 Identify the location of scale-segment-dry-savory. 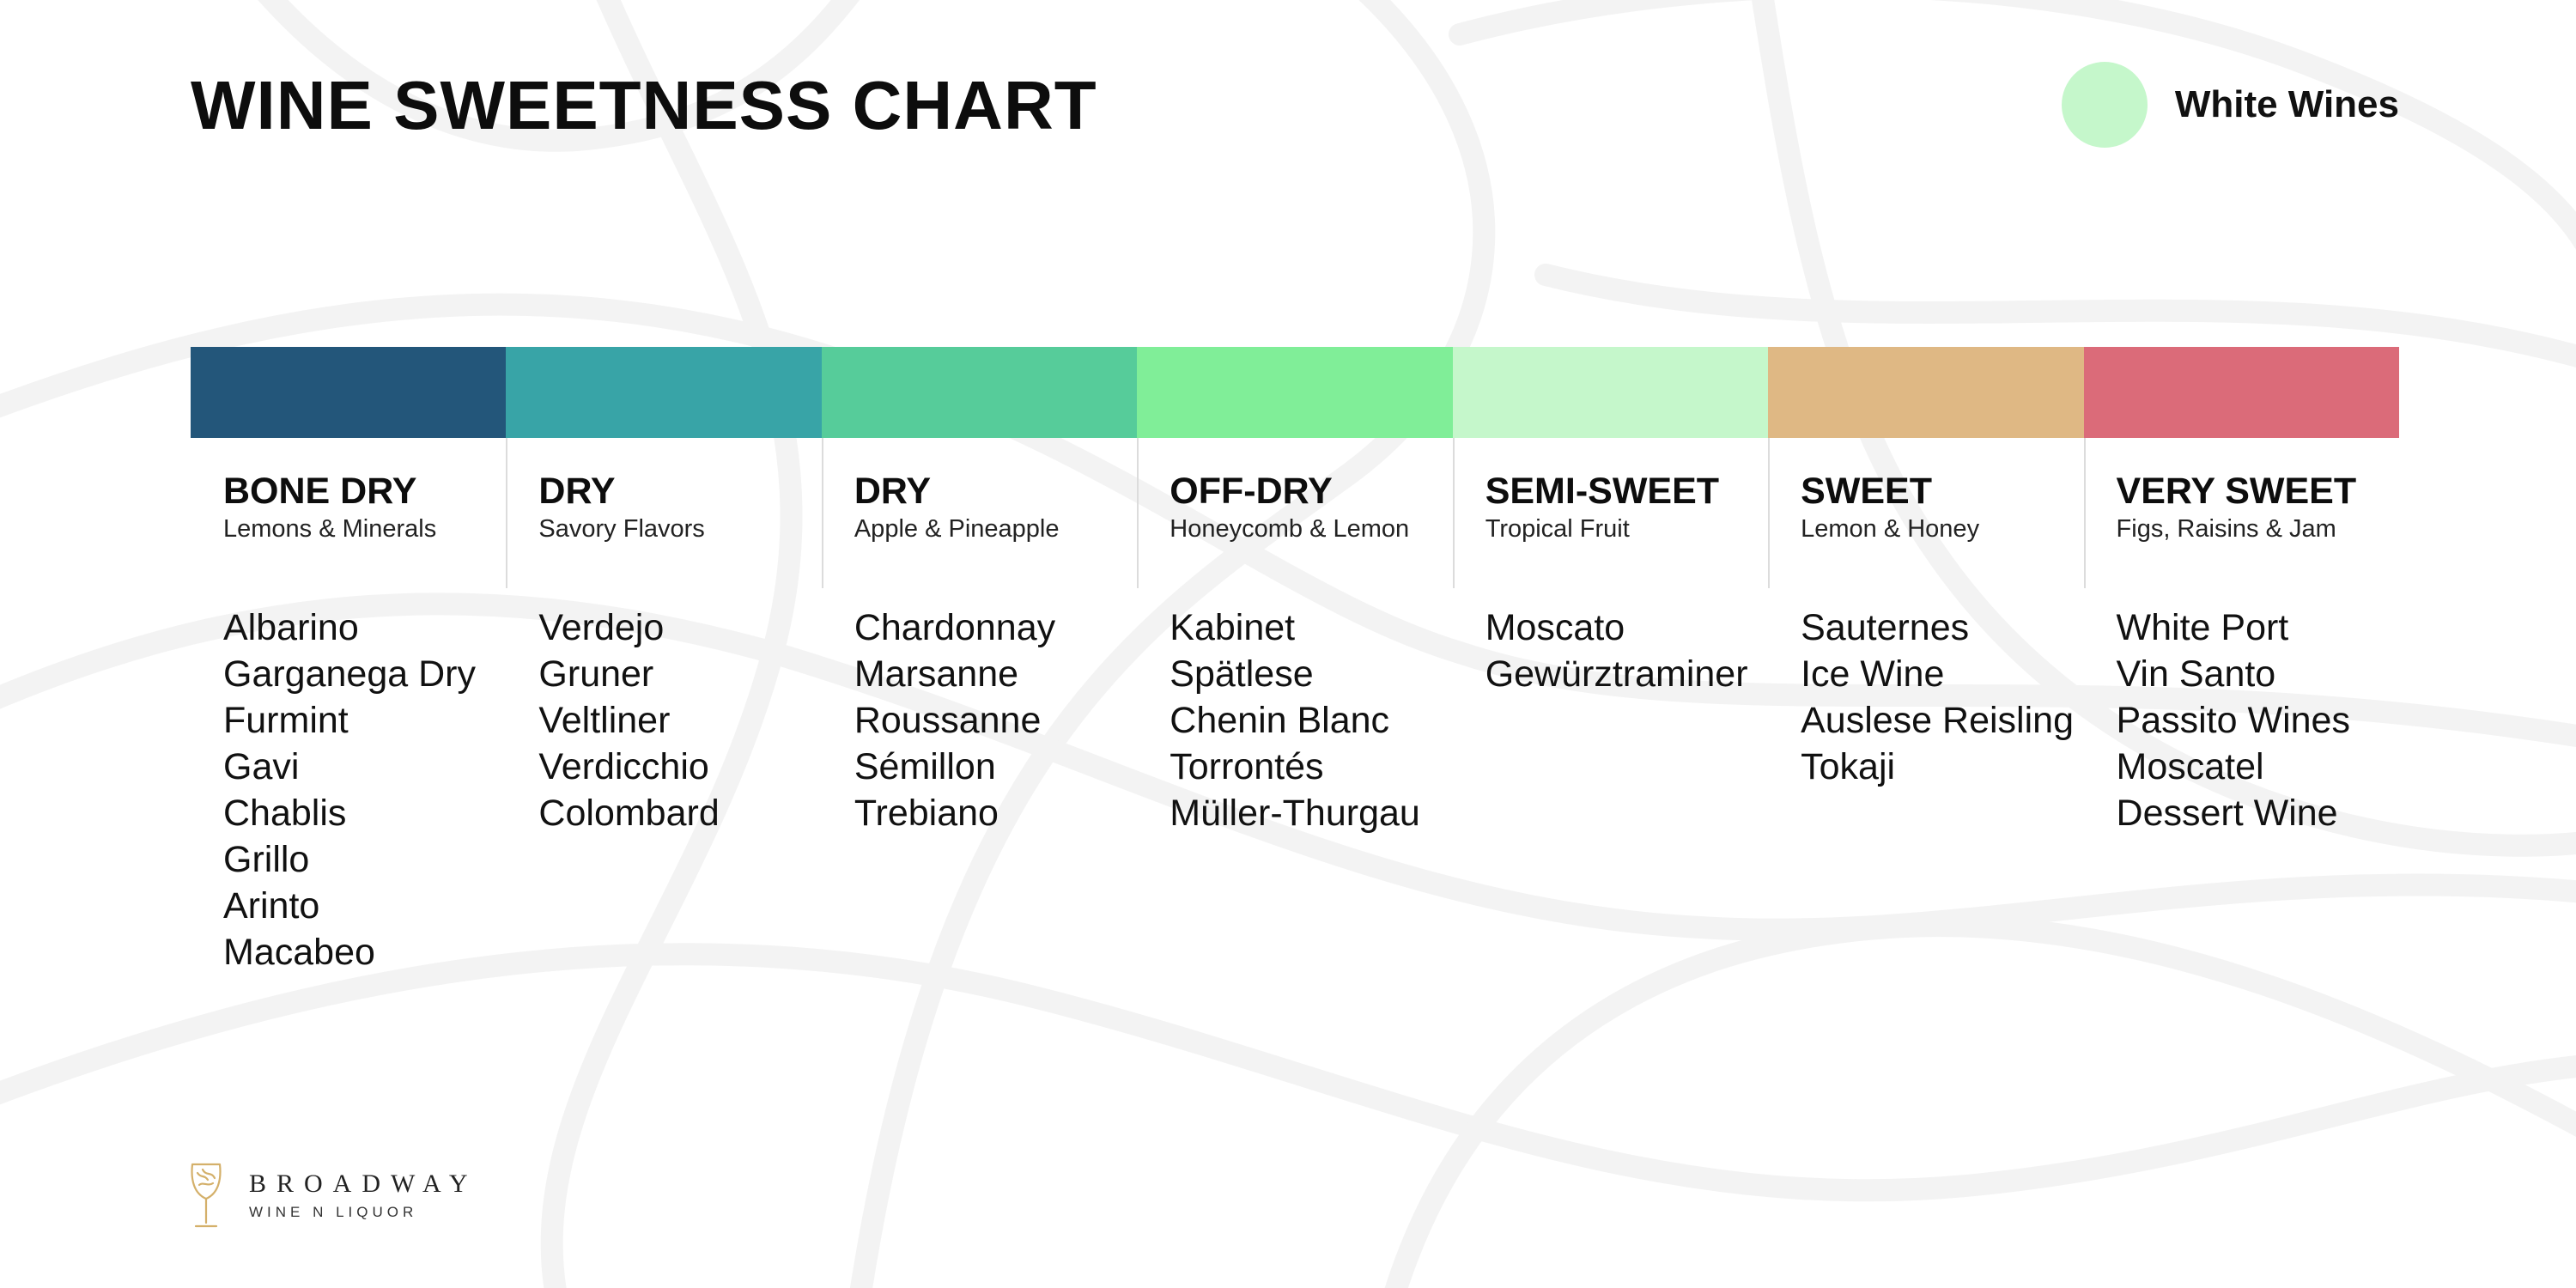
(664, 392).